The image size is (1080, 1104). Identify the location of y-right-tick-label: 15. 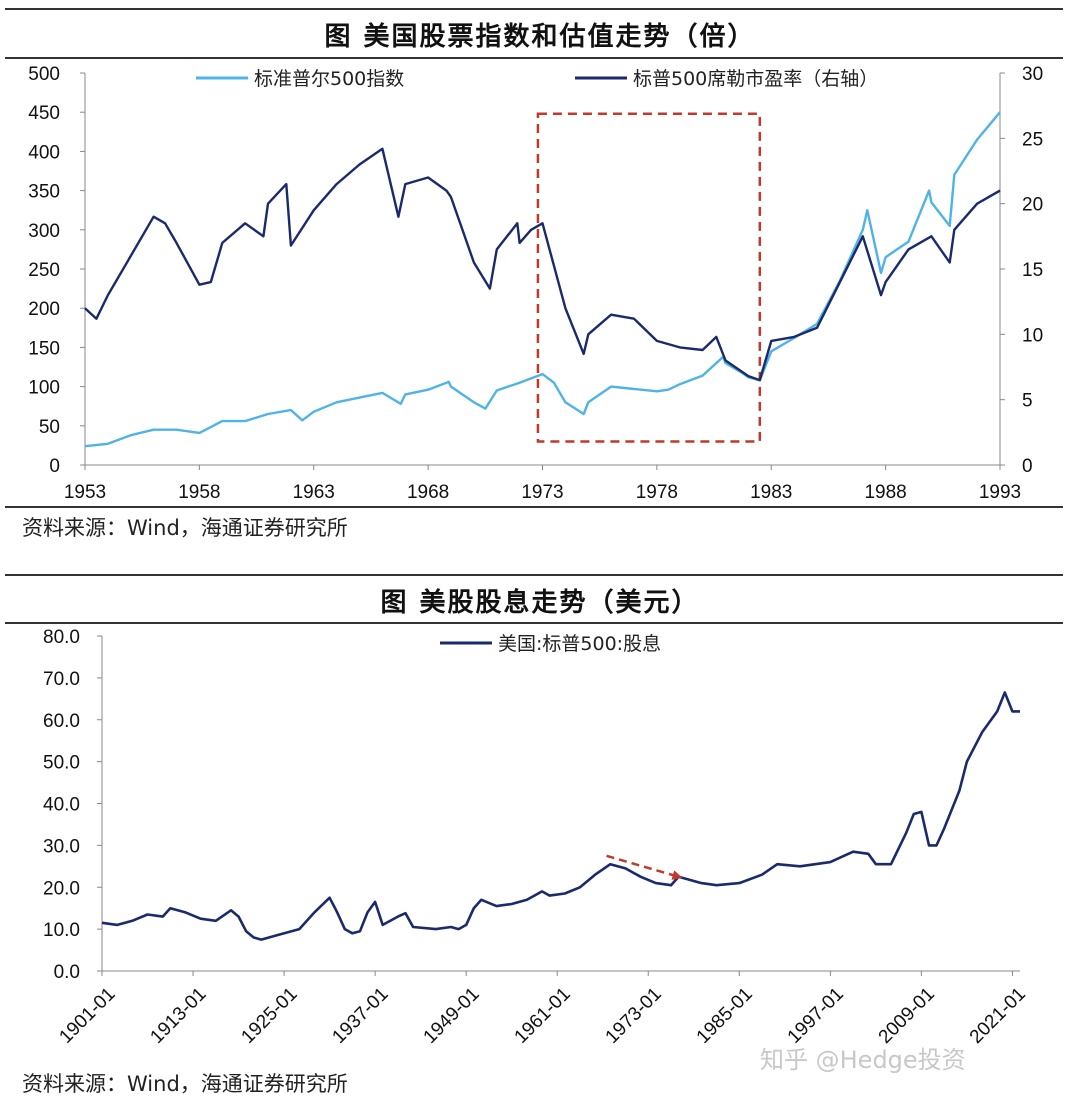
(1032, 270).